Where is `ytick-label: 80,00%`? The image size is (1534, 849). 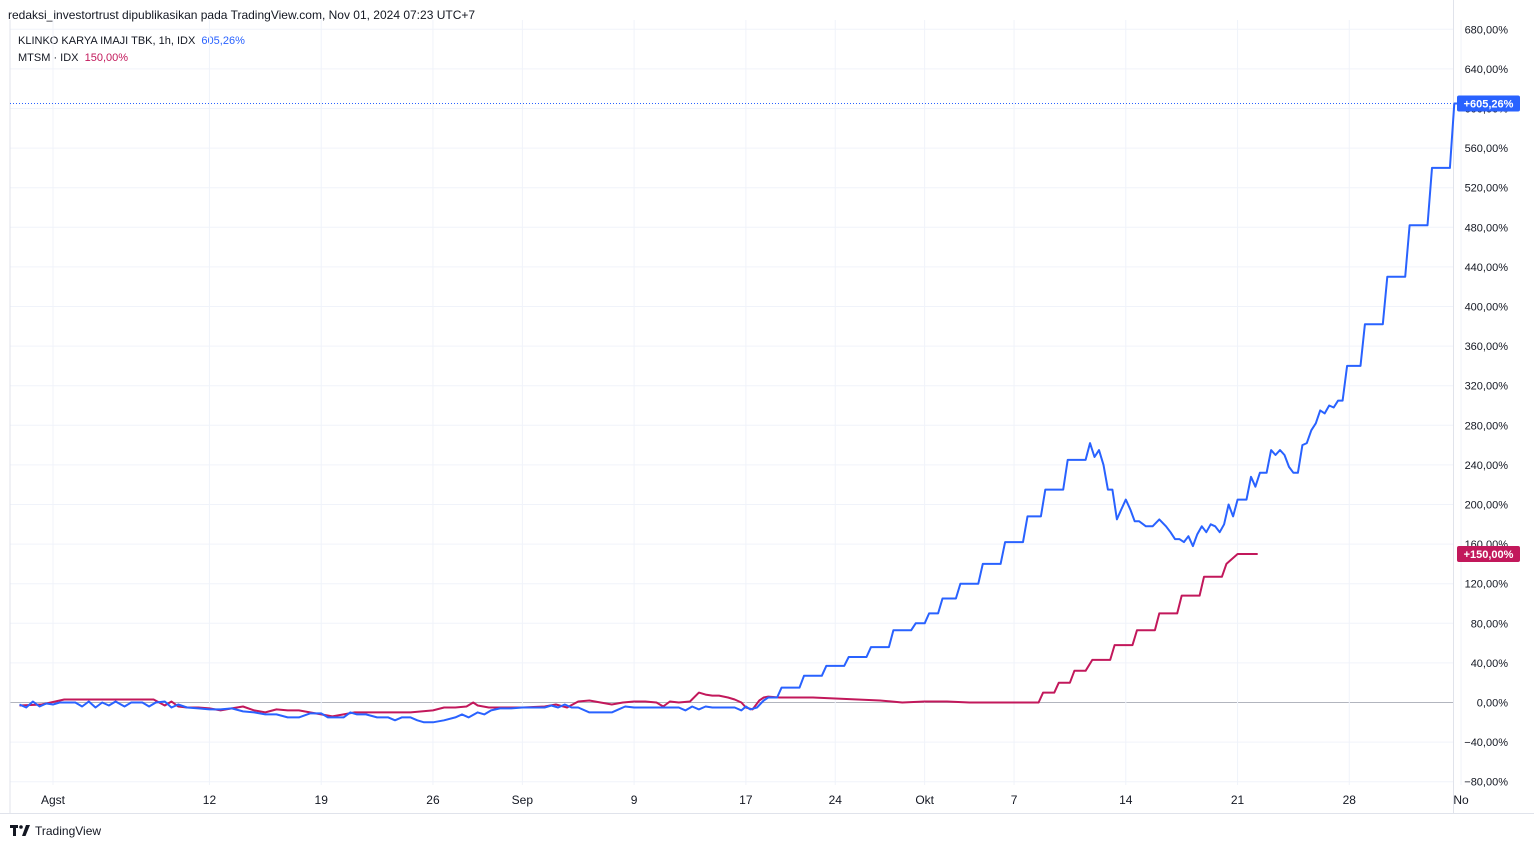
ytick-label: 80,00% is located at coordinates (1490, 624).